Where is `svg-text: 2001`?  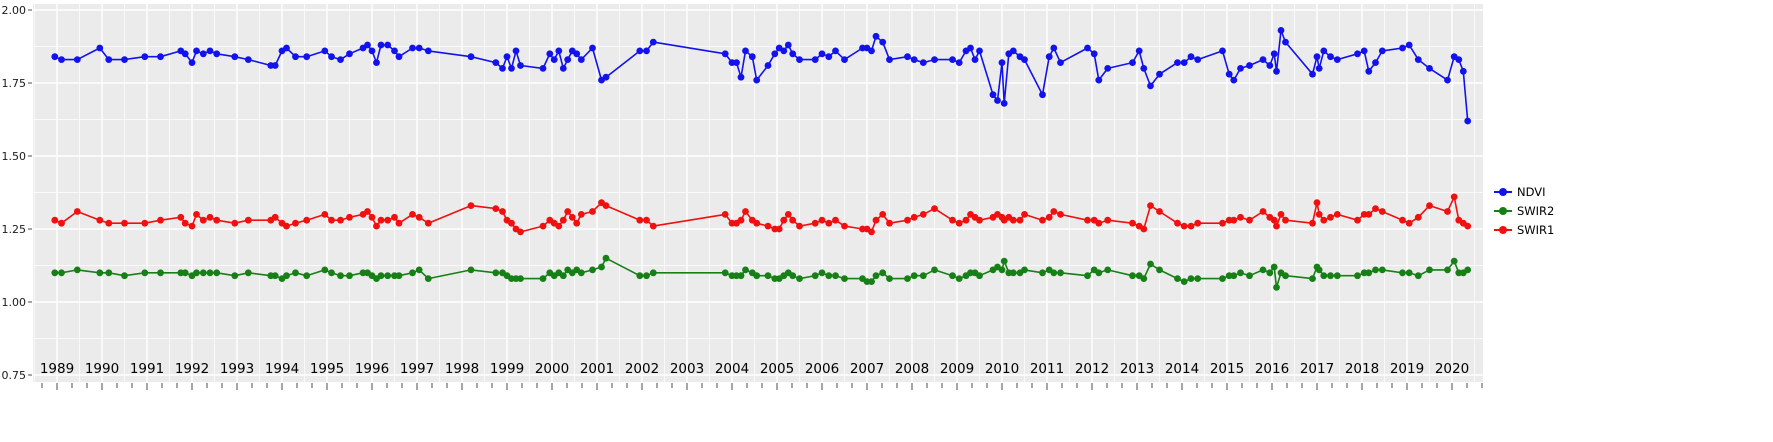
svg-text: 2001 is located at coordinates (597, 369).